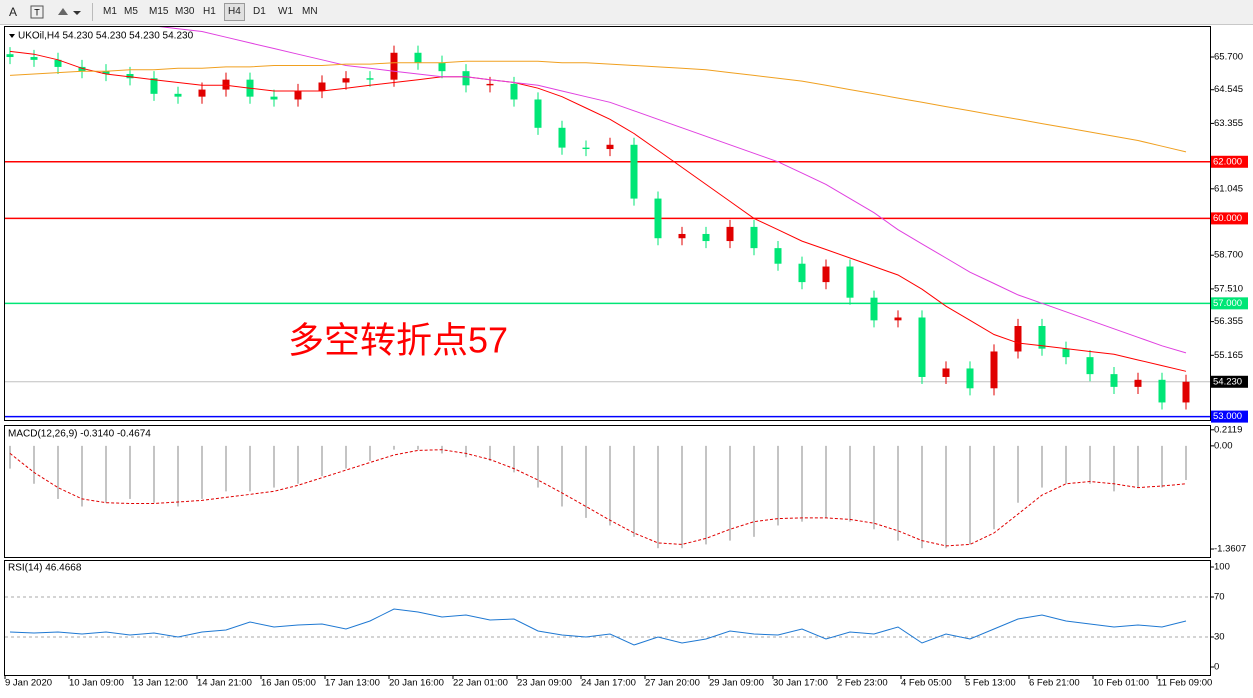 The image size is (1253, 698). Describe the element at coordinates (598, 497) in the screenshot. I see `macd-plot` at that location.